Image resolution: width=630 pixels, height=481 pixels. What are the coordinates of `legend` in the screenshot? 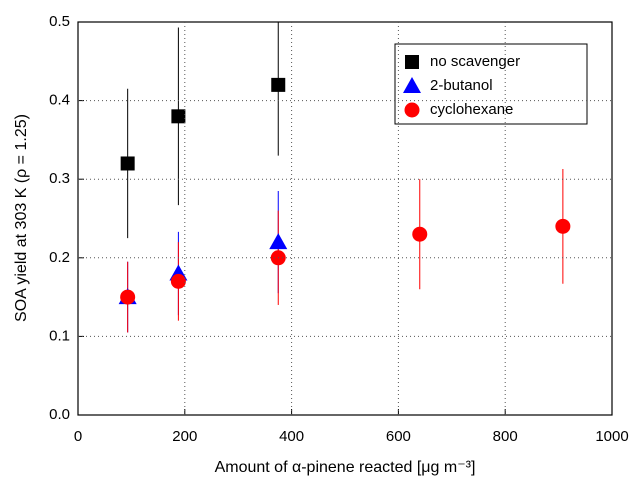 It's located at (491, 84).